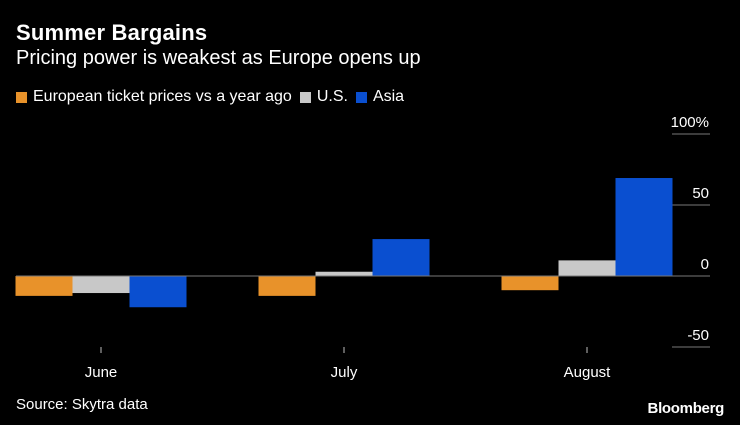  What do you see at coordinates (162, 96) in the screenshot?
I see `legend-label-europe: European ticket prices vs a year ago` at bounding box center [162, 96].